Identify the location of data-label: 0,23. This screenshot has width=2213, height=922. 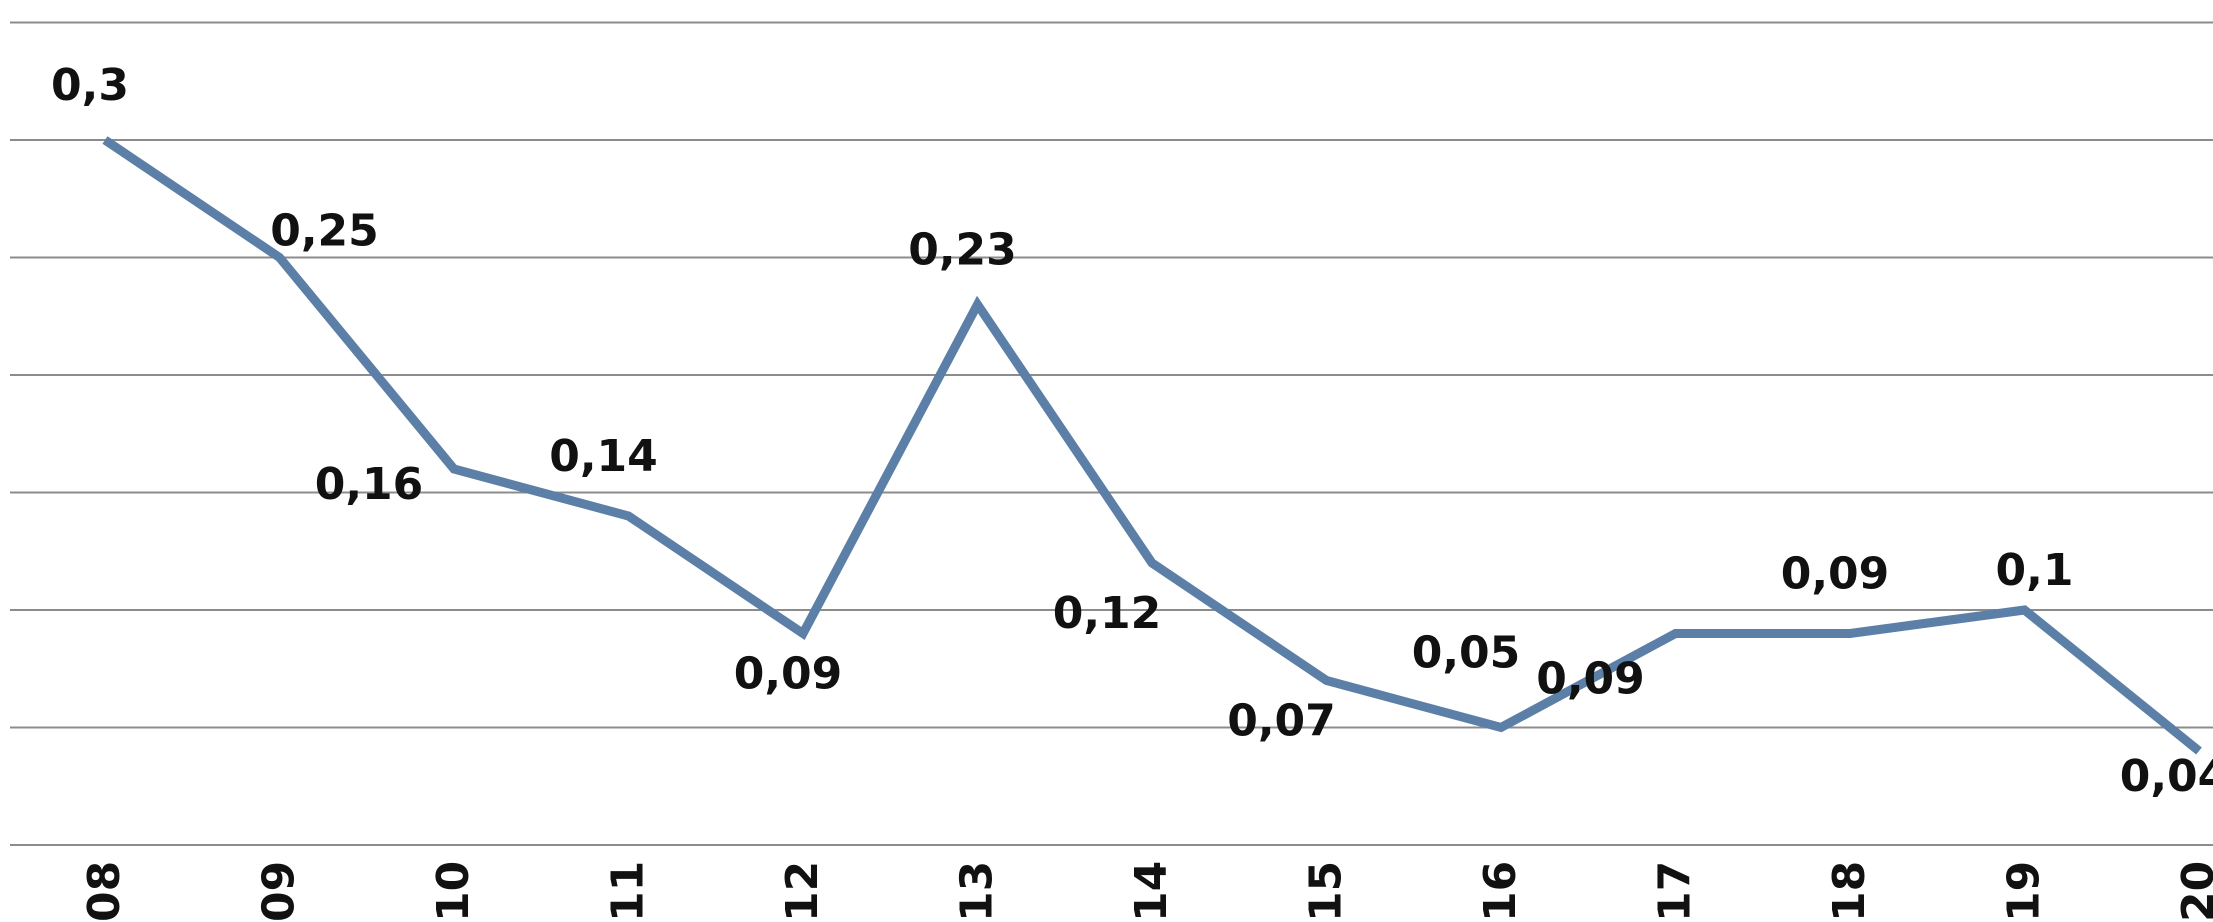
(962, 250).